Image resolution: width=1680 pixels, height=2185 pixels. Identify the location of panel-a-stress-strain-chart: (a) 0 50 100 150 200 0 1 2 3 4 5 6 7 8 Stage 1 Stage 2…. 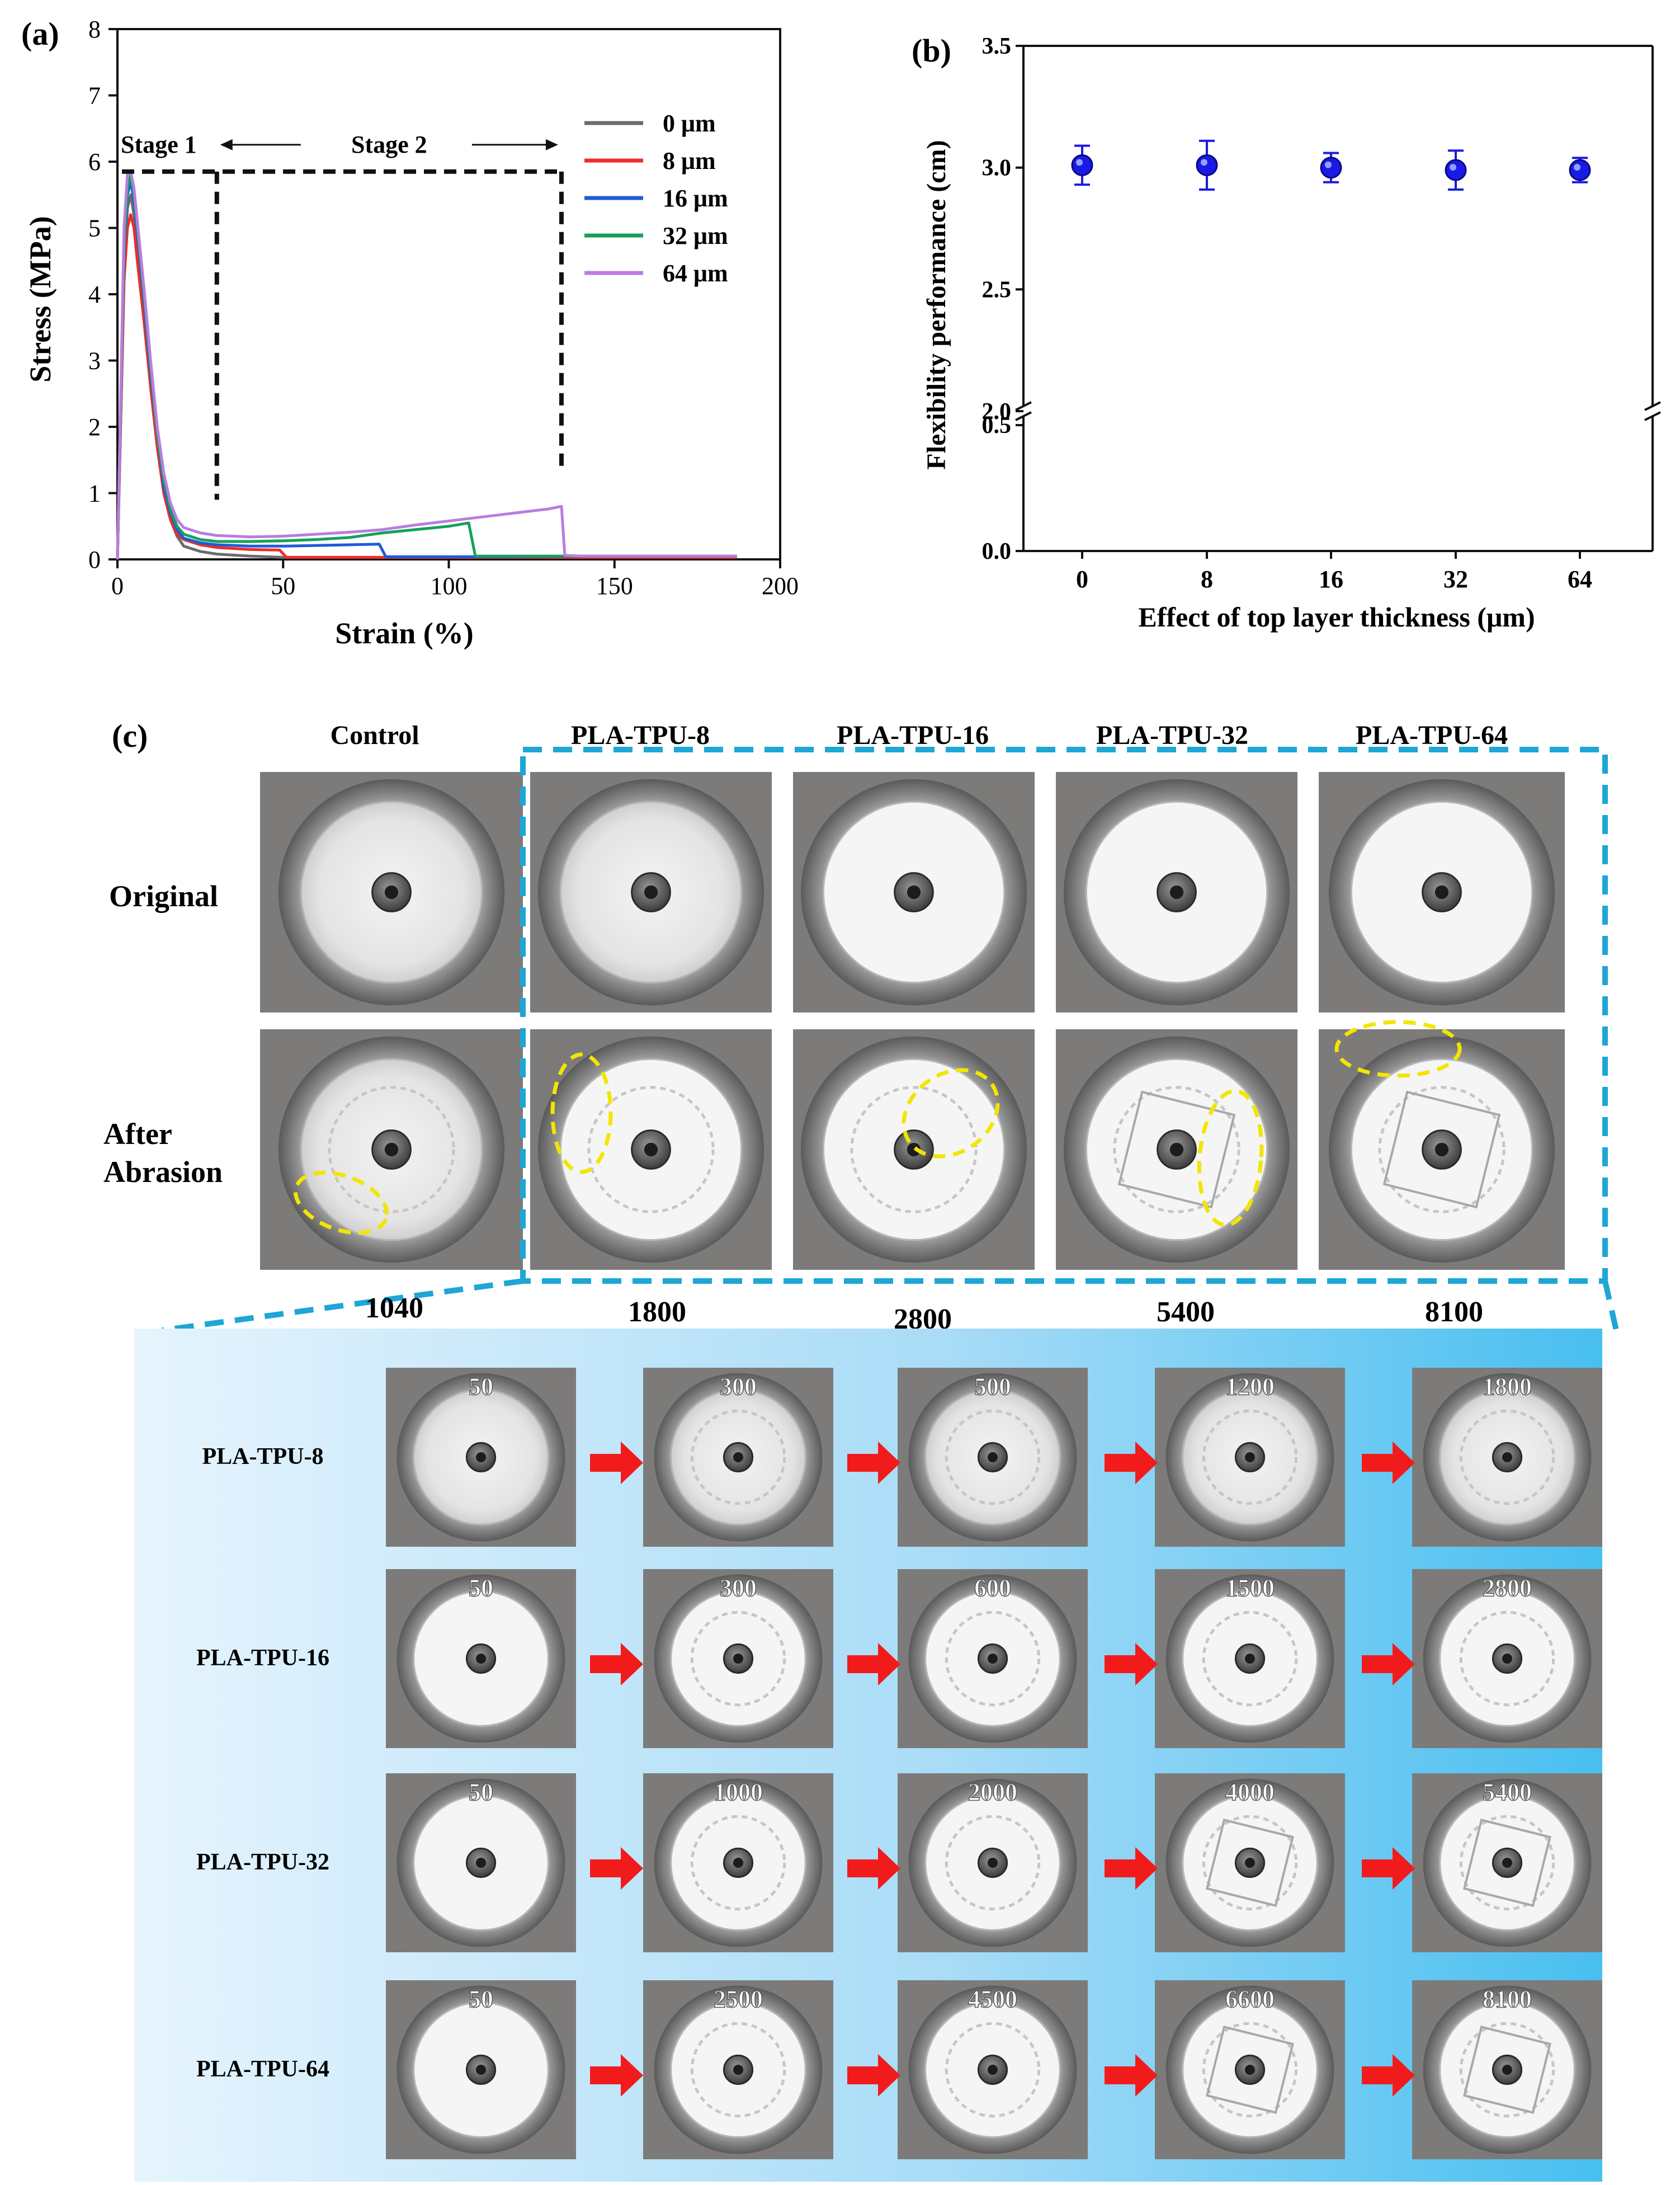
(410, 333).